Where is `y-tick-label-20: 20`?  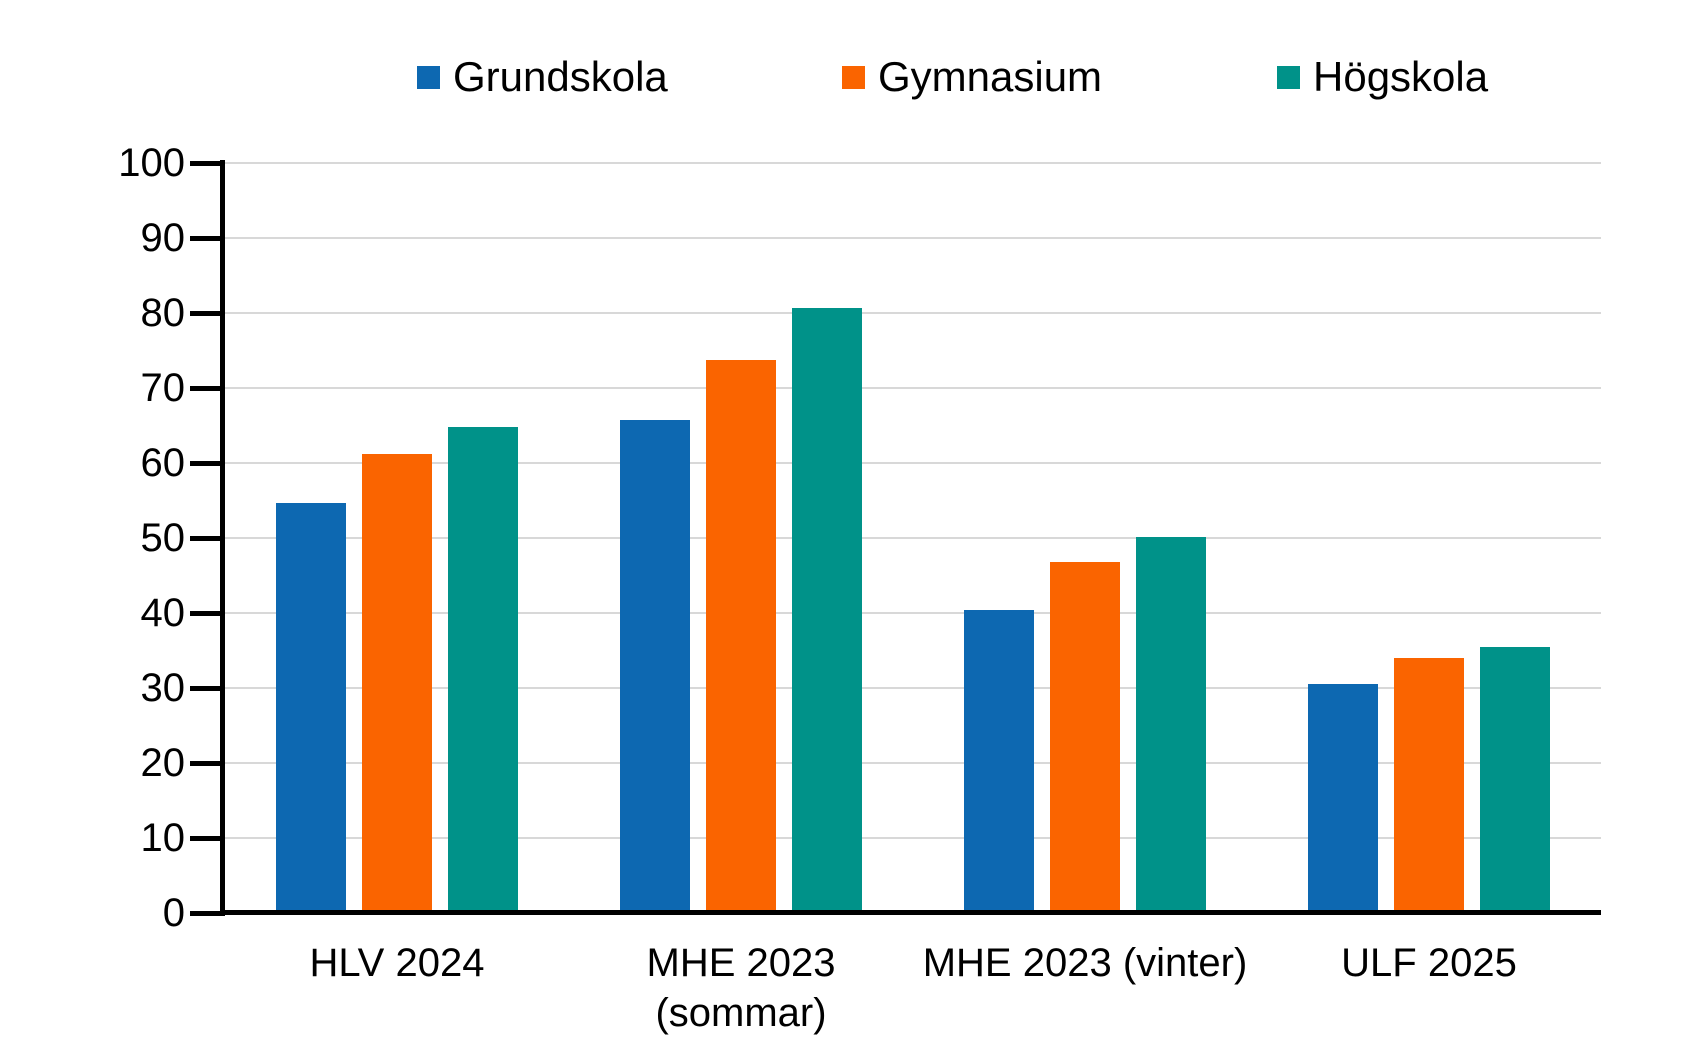 y-tick-label-20: 20 is located at coordinates (163, 763).